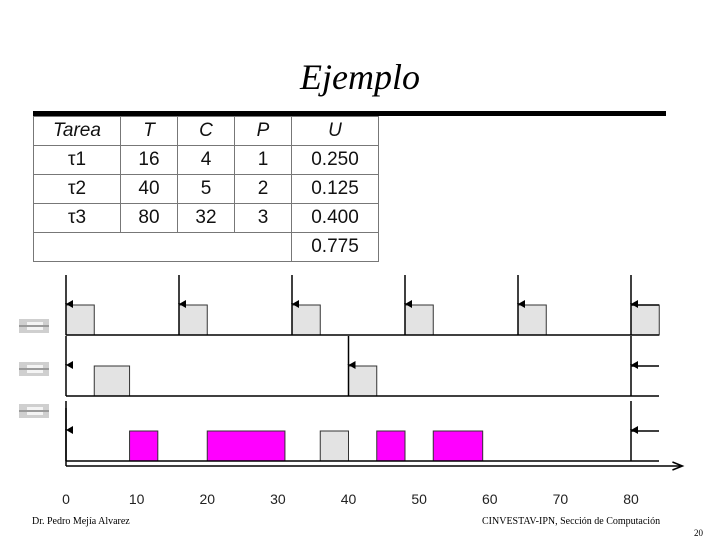 This screenshot has width=720, height=540. Describe the element at coordinates (81, 521) in the screenshot. I see `footer-author: Dr. Pedro Mejía Alvarez` at that location.